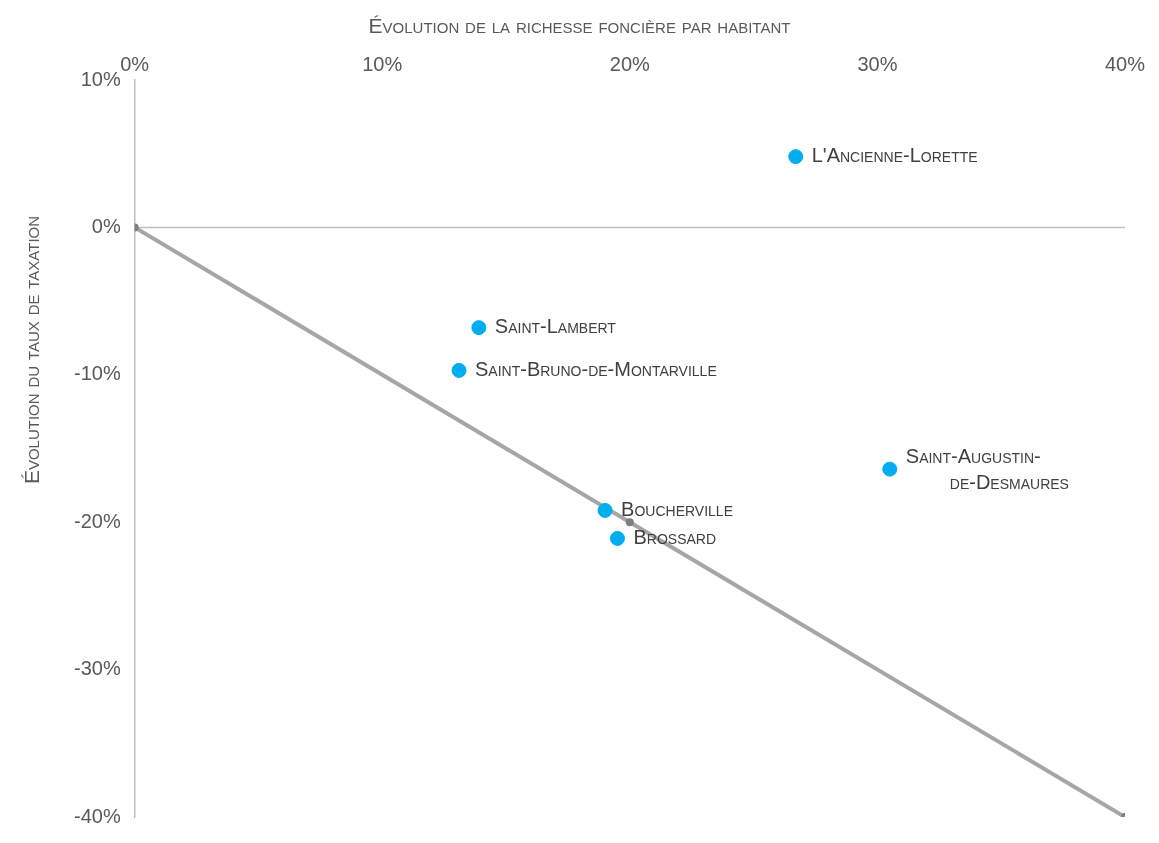  Describe the element at coordinates (675, 536) in the screenshot. I see `series-label: Brossard` at that location.